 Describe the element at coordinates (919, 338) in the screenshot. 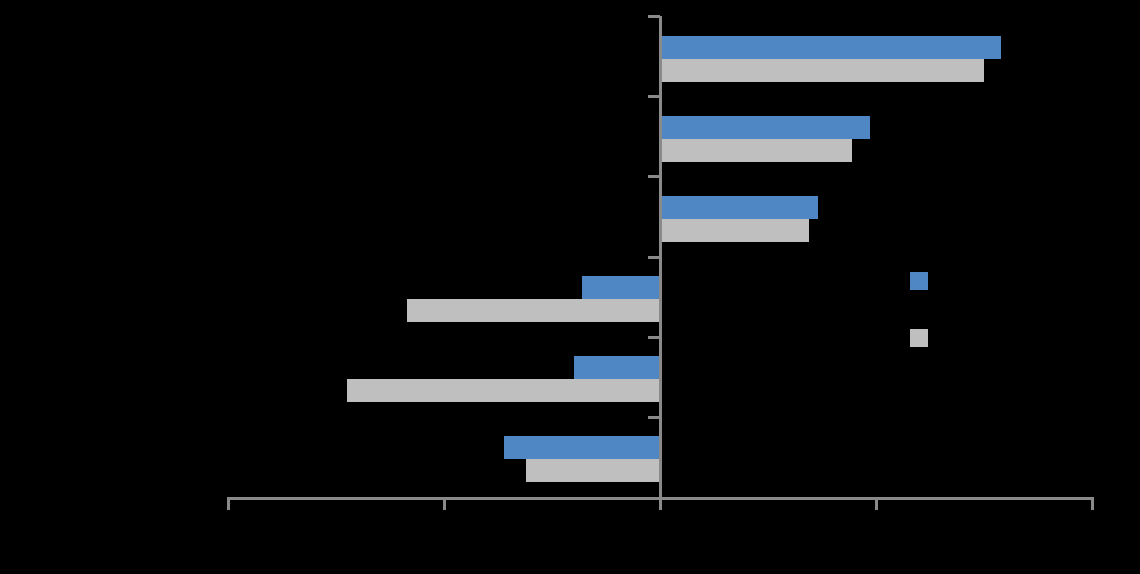

I see `legend-swatch-gray` at that location.